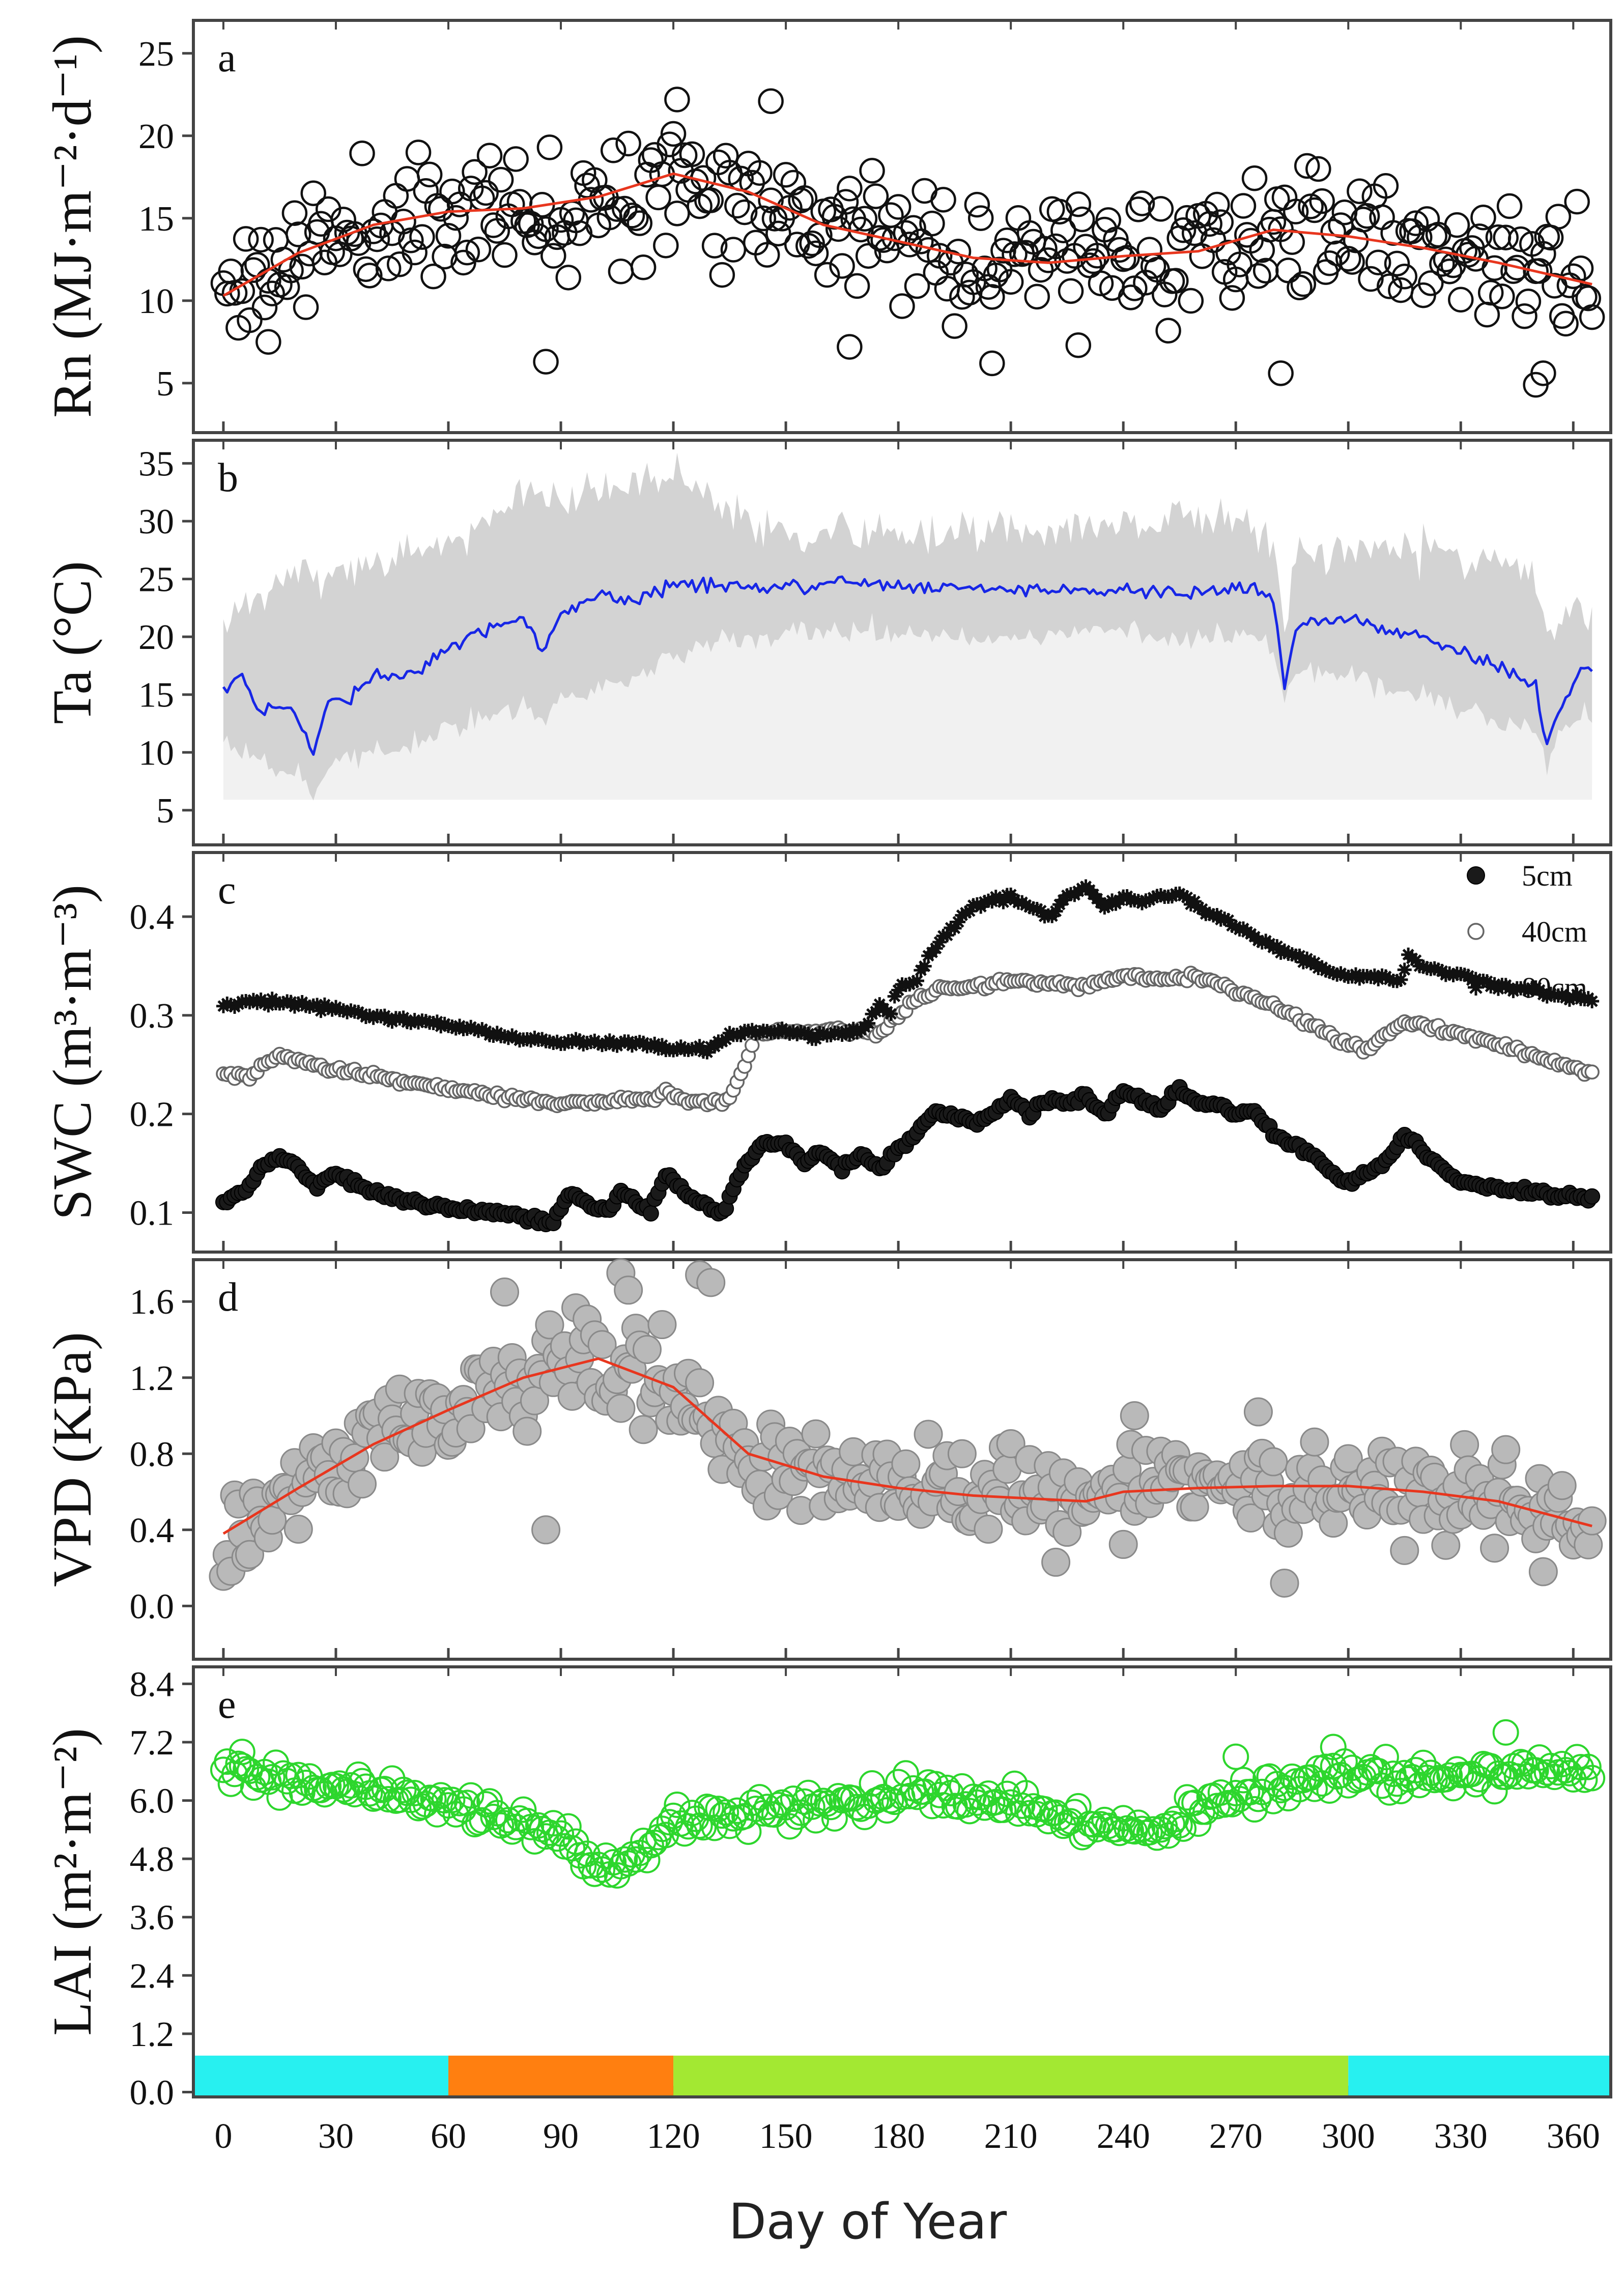  What do you see at coordinates (72, 1882) in the screenshot?
I see `panel-e-ylabel: LAI (m²·m⁻²)` at bounding box center [72, 1882].